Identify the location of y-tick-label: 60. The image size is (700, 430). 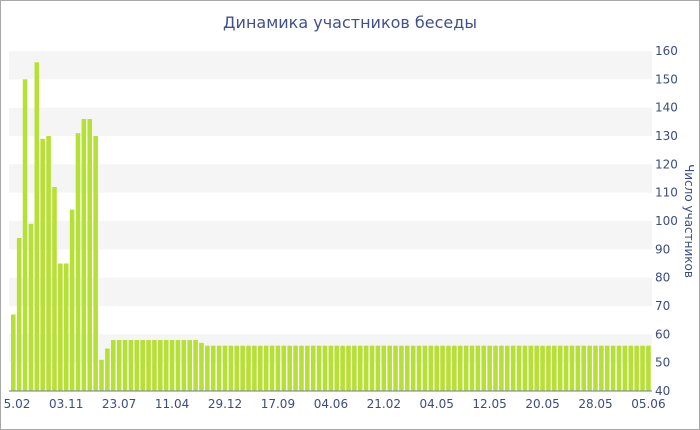
(662, 334).